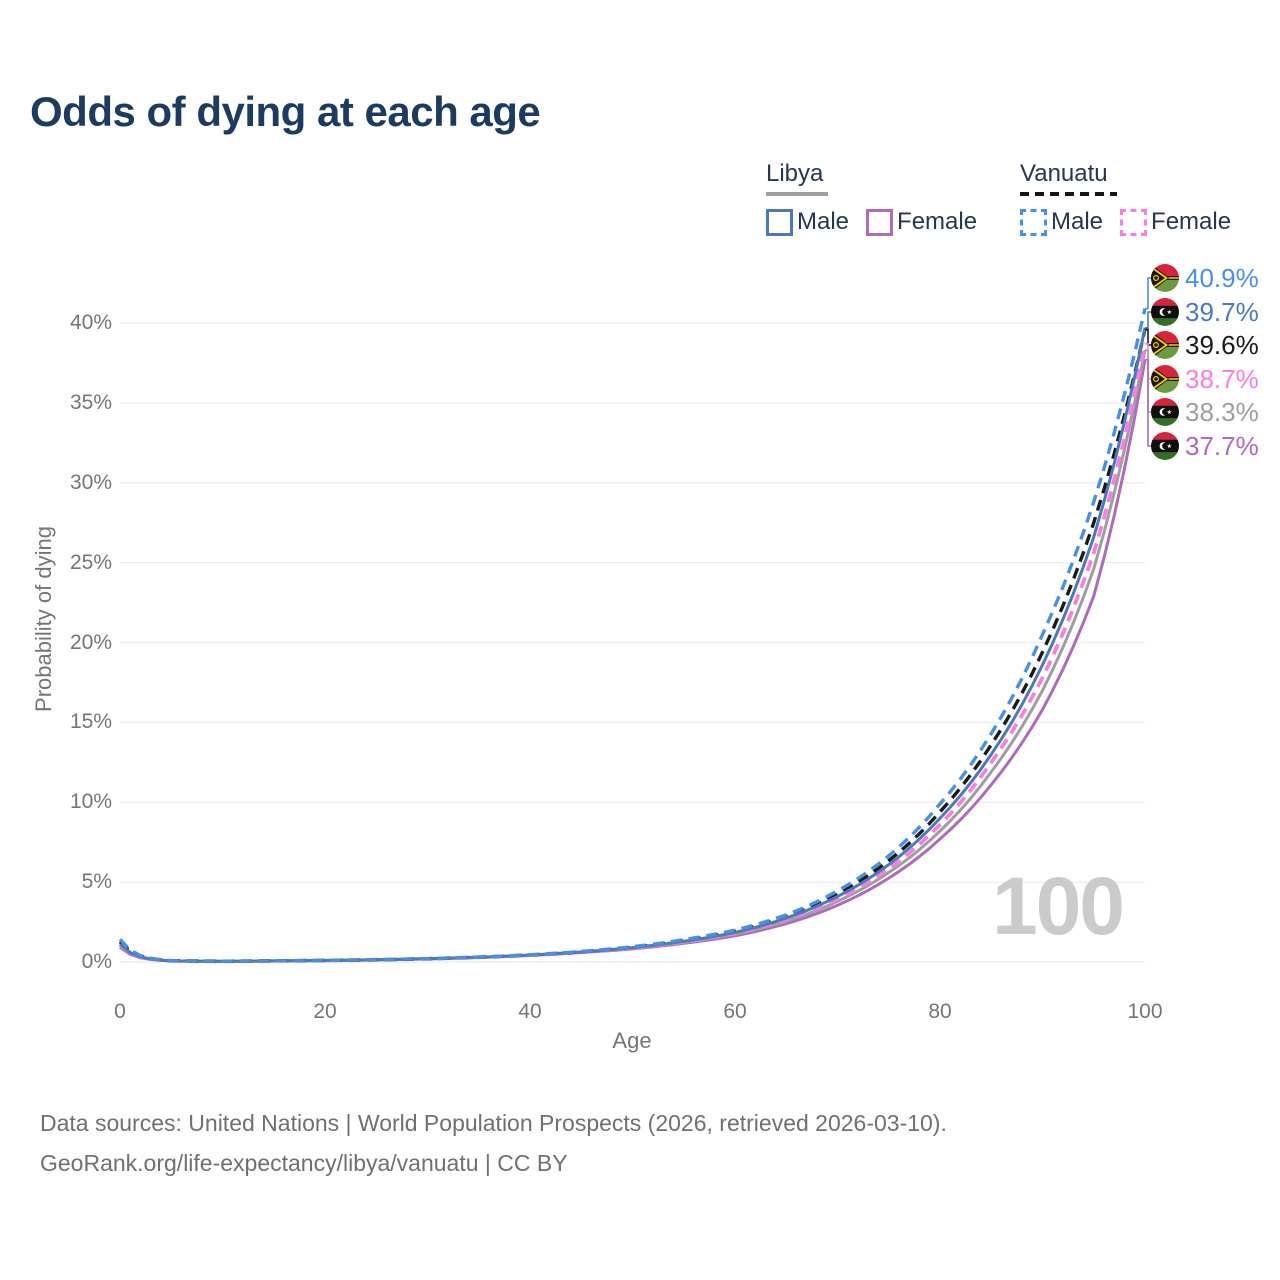 The width and height of the screenshot is (1280, 1280). I want to click on y-tick-label: 10%, so click(90, 802).